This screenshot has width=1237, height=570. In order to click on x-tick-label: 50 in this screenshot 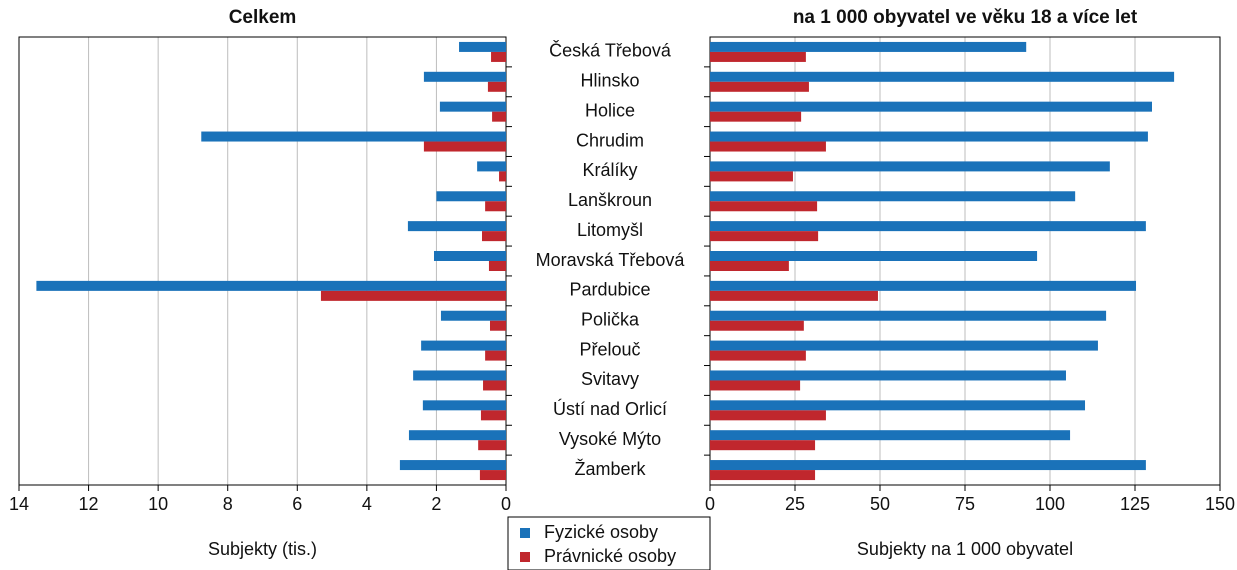, I will do `click(880, 504)`.